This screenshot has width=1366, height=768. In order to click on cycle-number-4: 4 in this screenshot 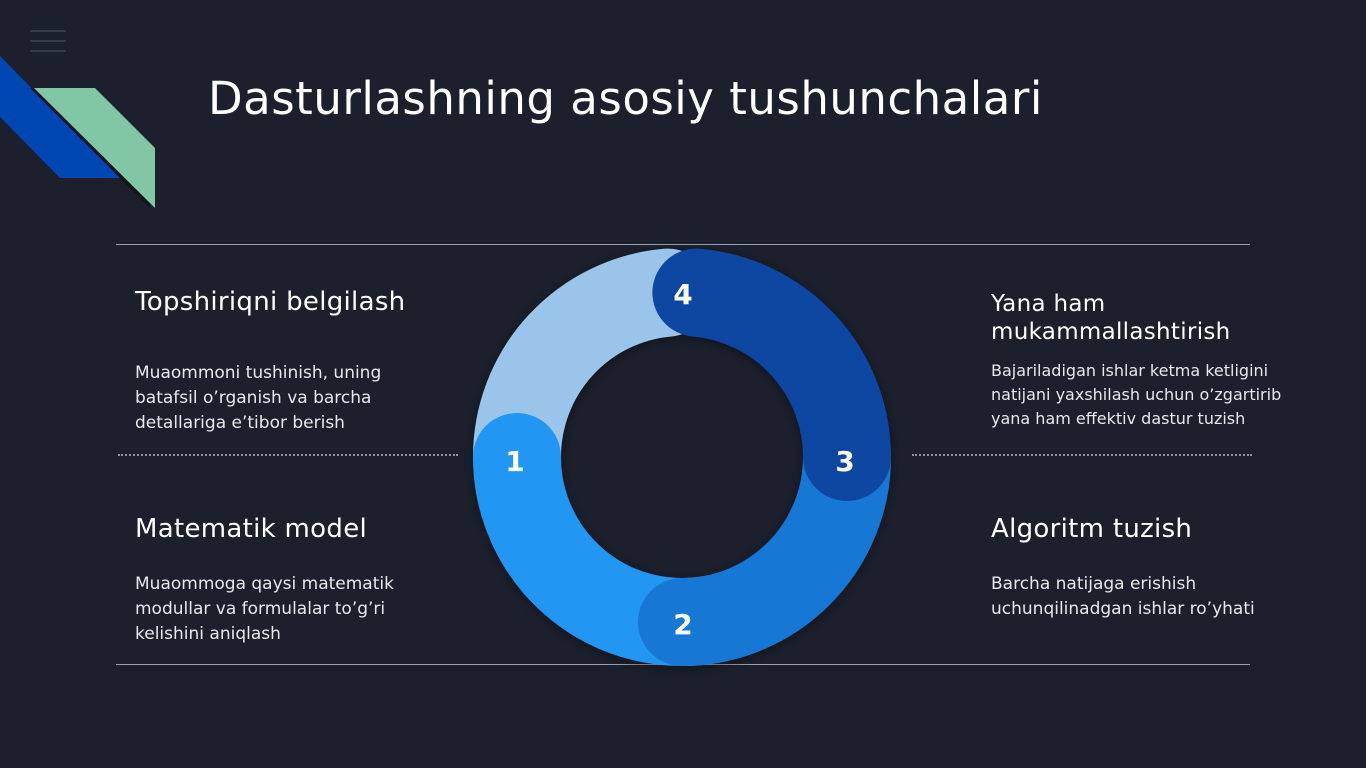, I will do `click(682, 294)`.